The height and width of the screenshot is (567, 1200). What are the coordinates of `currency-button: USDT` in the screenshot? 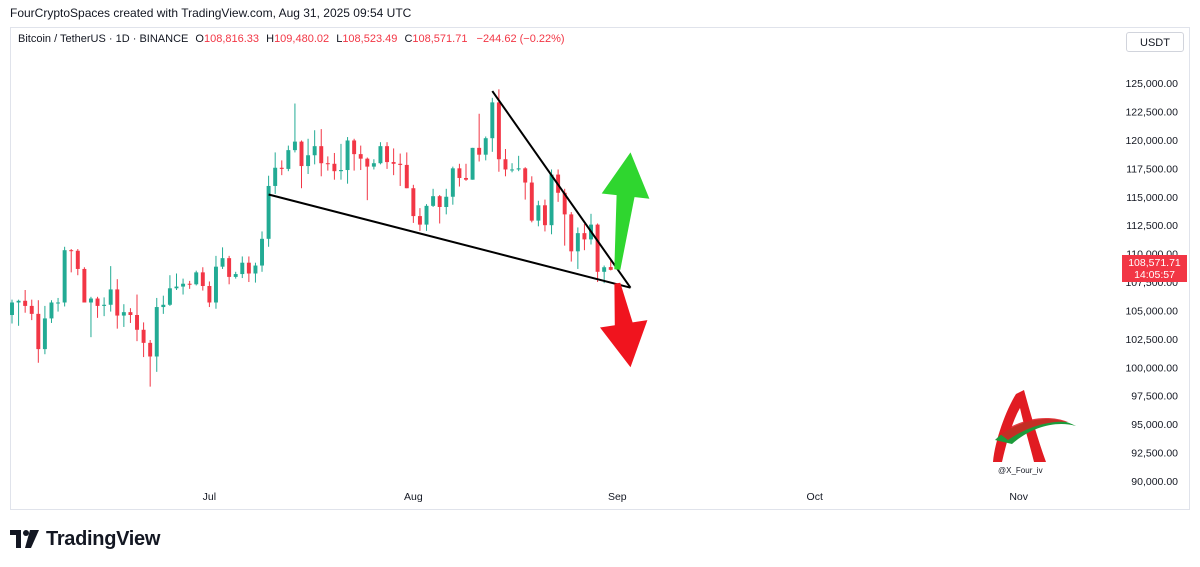 It's located at (1155, 42).